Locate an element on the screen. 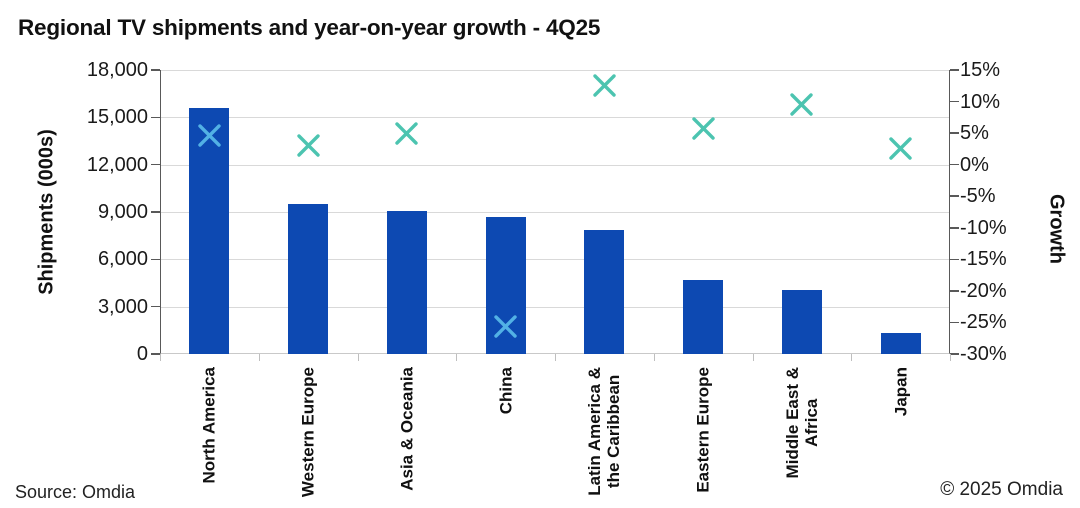  right-axis-tick-label: 5% is located at coordinates (974, 133).